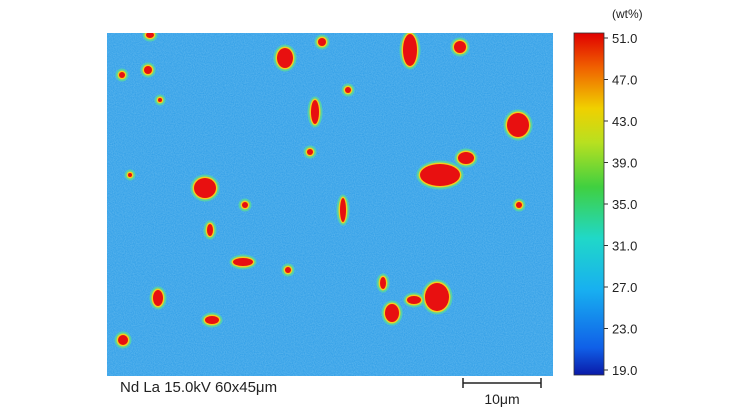 This screenshot has width=756, height=417. I want to click on colorbar-unit: (wt%), so click(627, 14).